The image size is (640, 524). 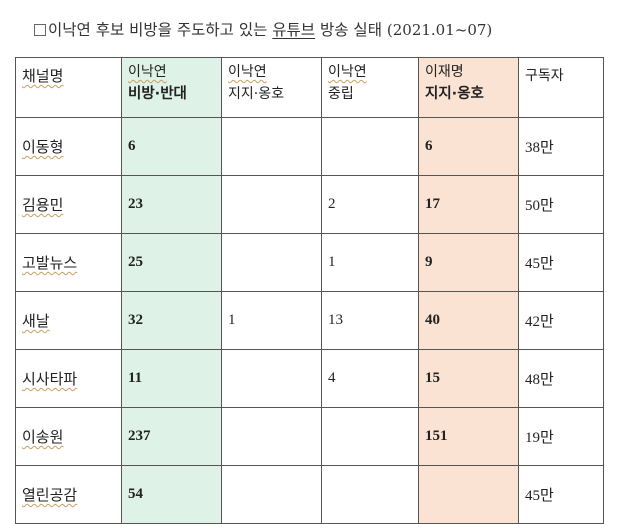 What do you see at coordinates (341, 94) in the screenshot?
I see `header-neutral-line2: 중립` at bounding box center [341, 94].